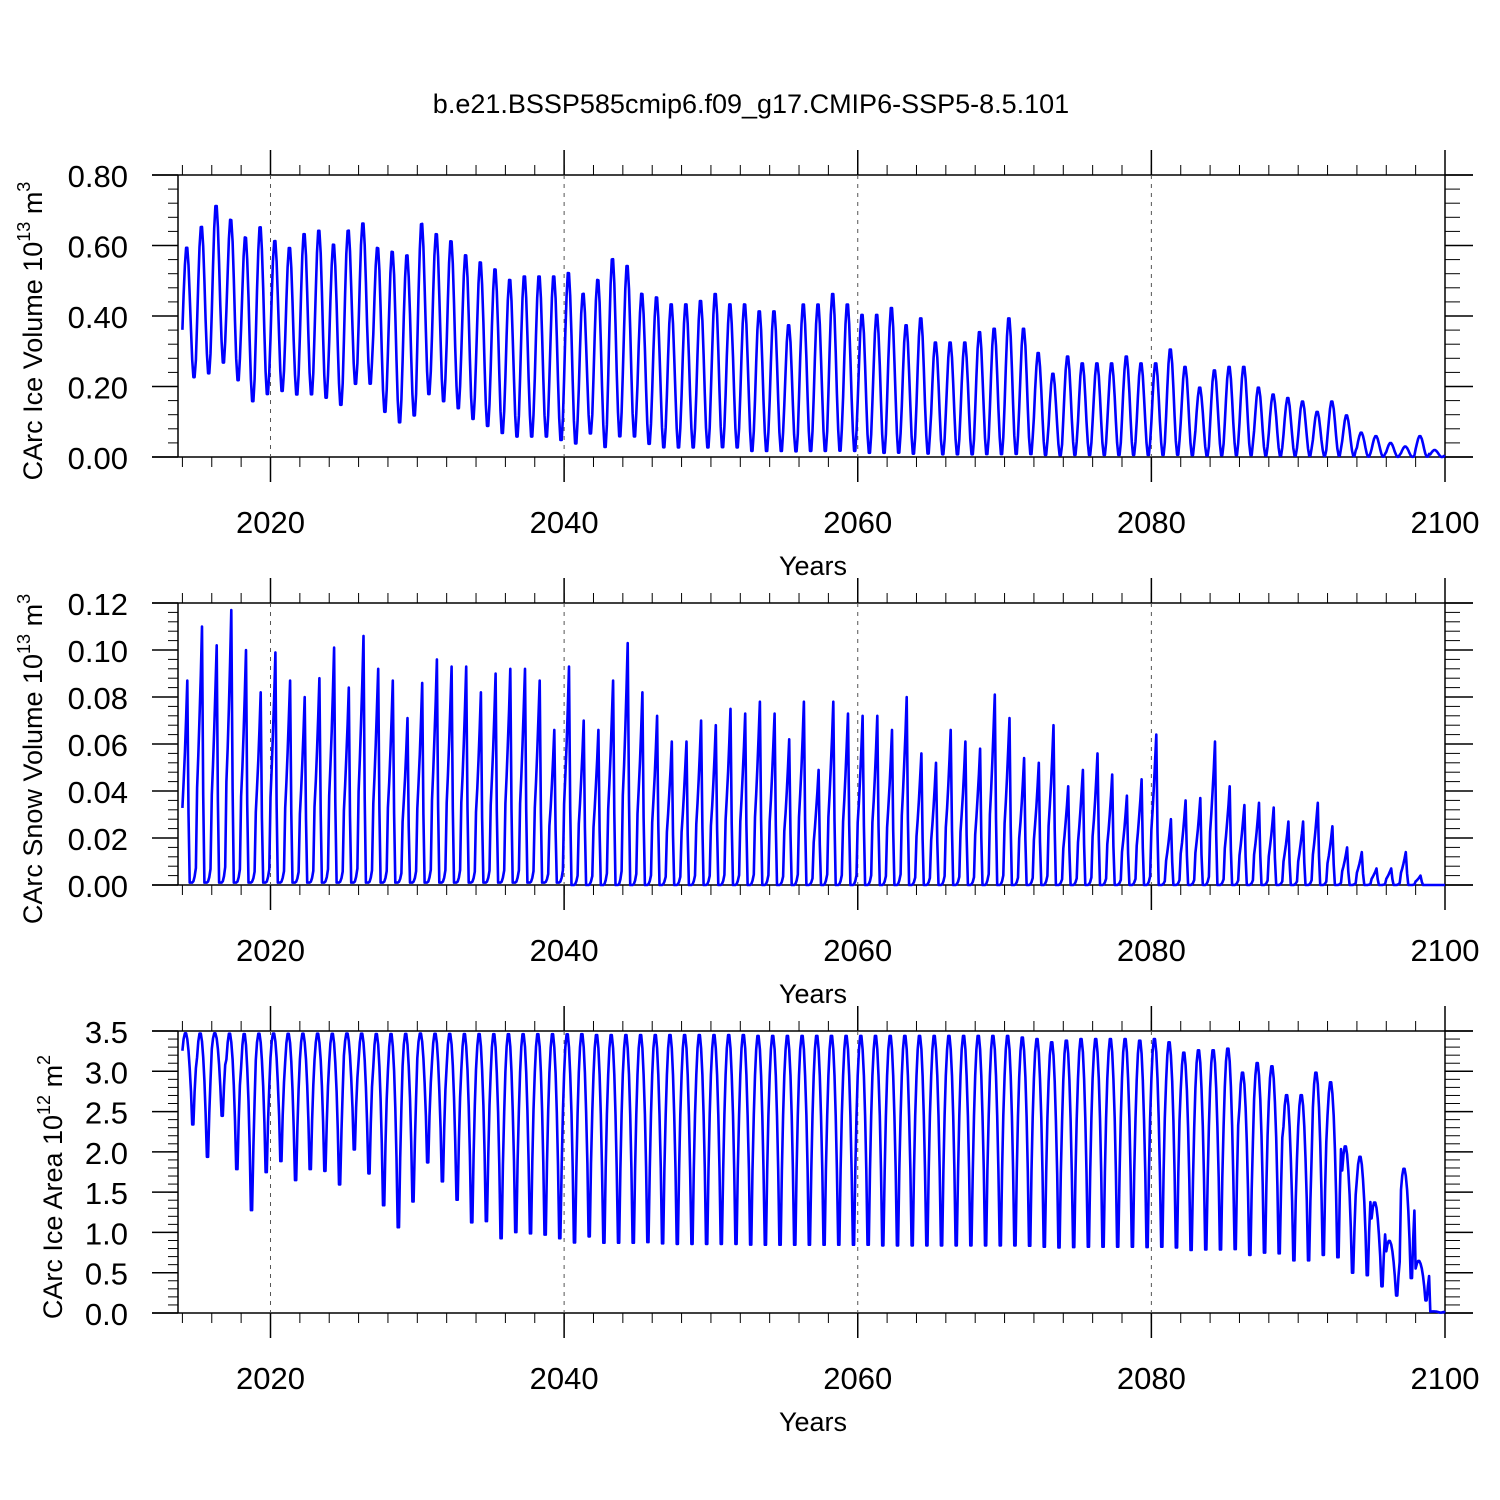 The width and height of the screenshot is (1500, 1500). Describe the element at coordinates (813, 331) in the screenshot. I see `series-line-ice-volume` at that location.